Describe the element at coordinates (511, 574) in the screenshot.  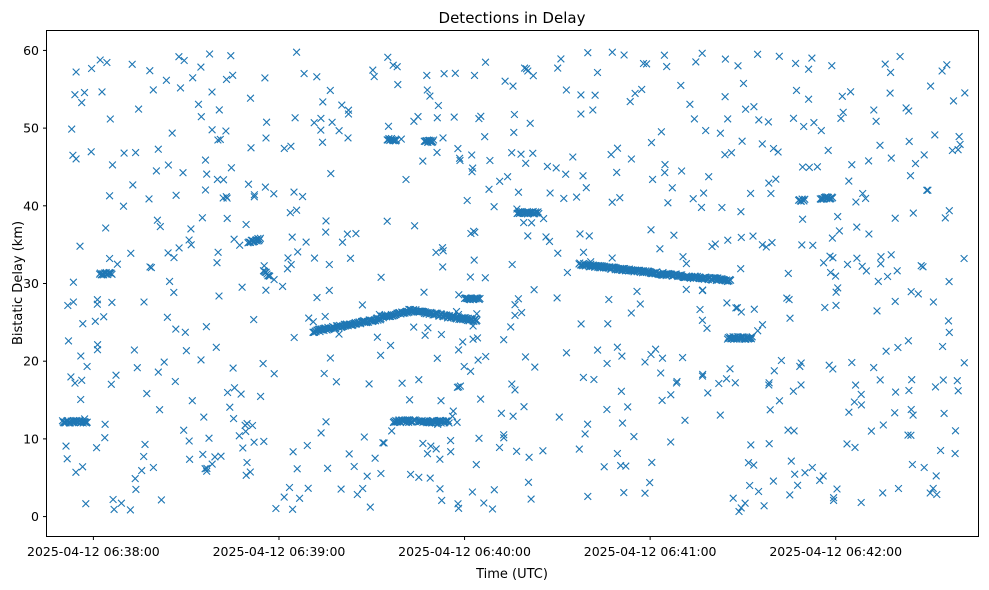
I see `x-axis-label: Time (UTC)` at that location.